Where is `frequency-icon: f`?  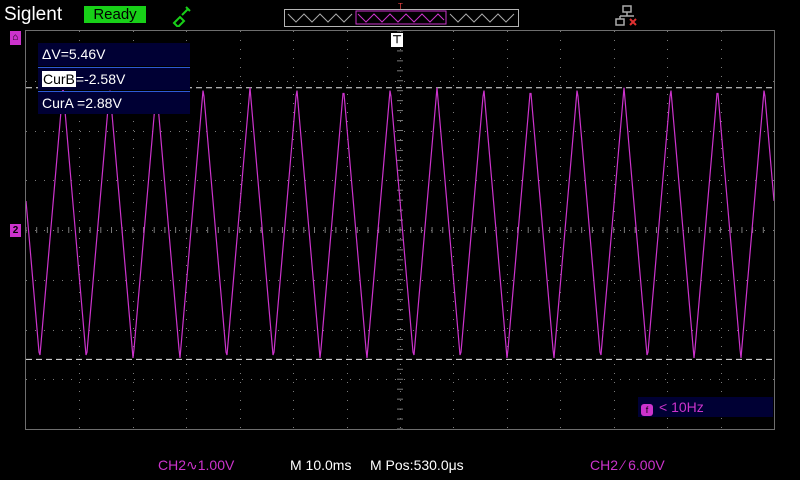 frequency-icon: f is located at coordinates (647, 410).